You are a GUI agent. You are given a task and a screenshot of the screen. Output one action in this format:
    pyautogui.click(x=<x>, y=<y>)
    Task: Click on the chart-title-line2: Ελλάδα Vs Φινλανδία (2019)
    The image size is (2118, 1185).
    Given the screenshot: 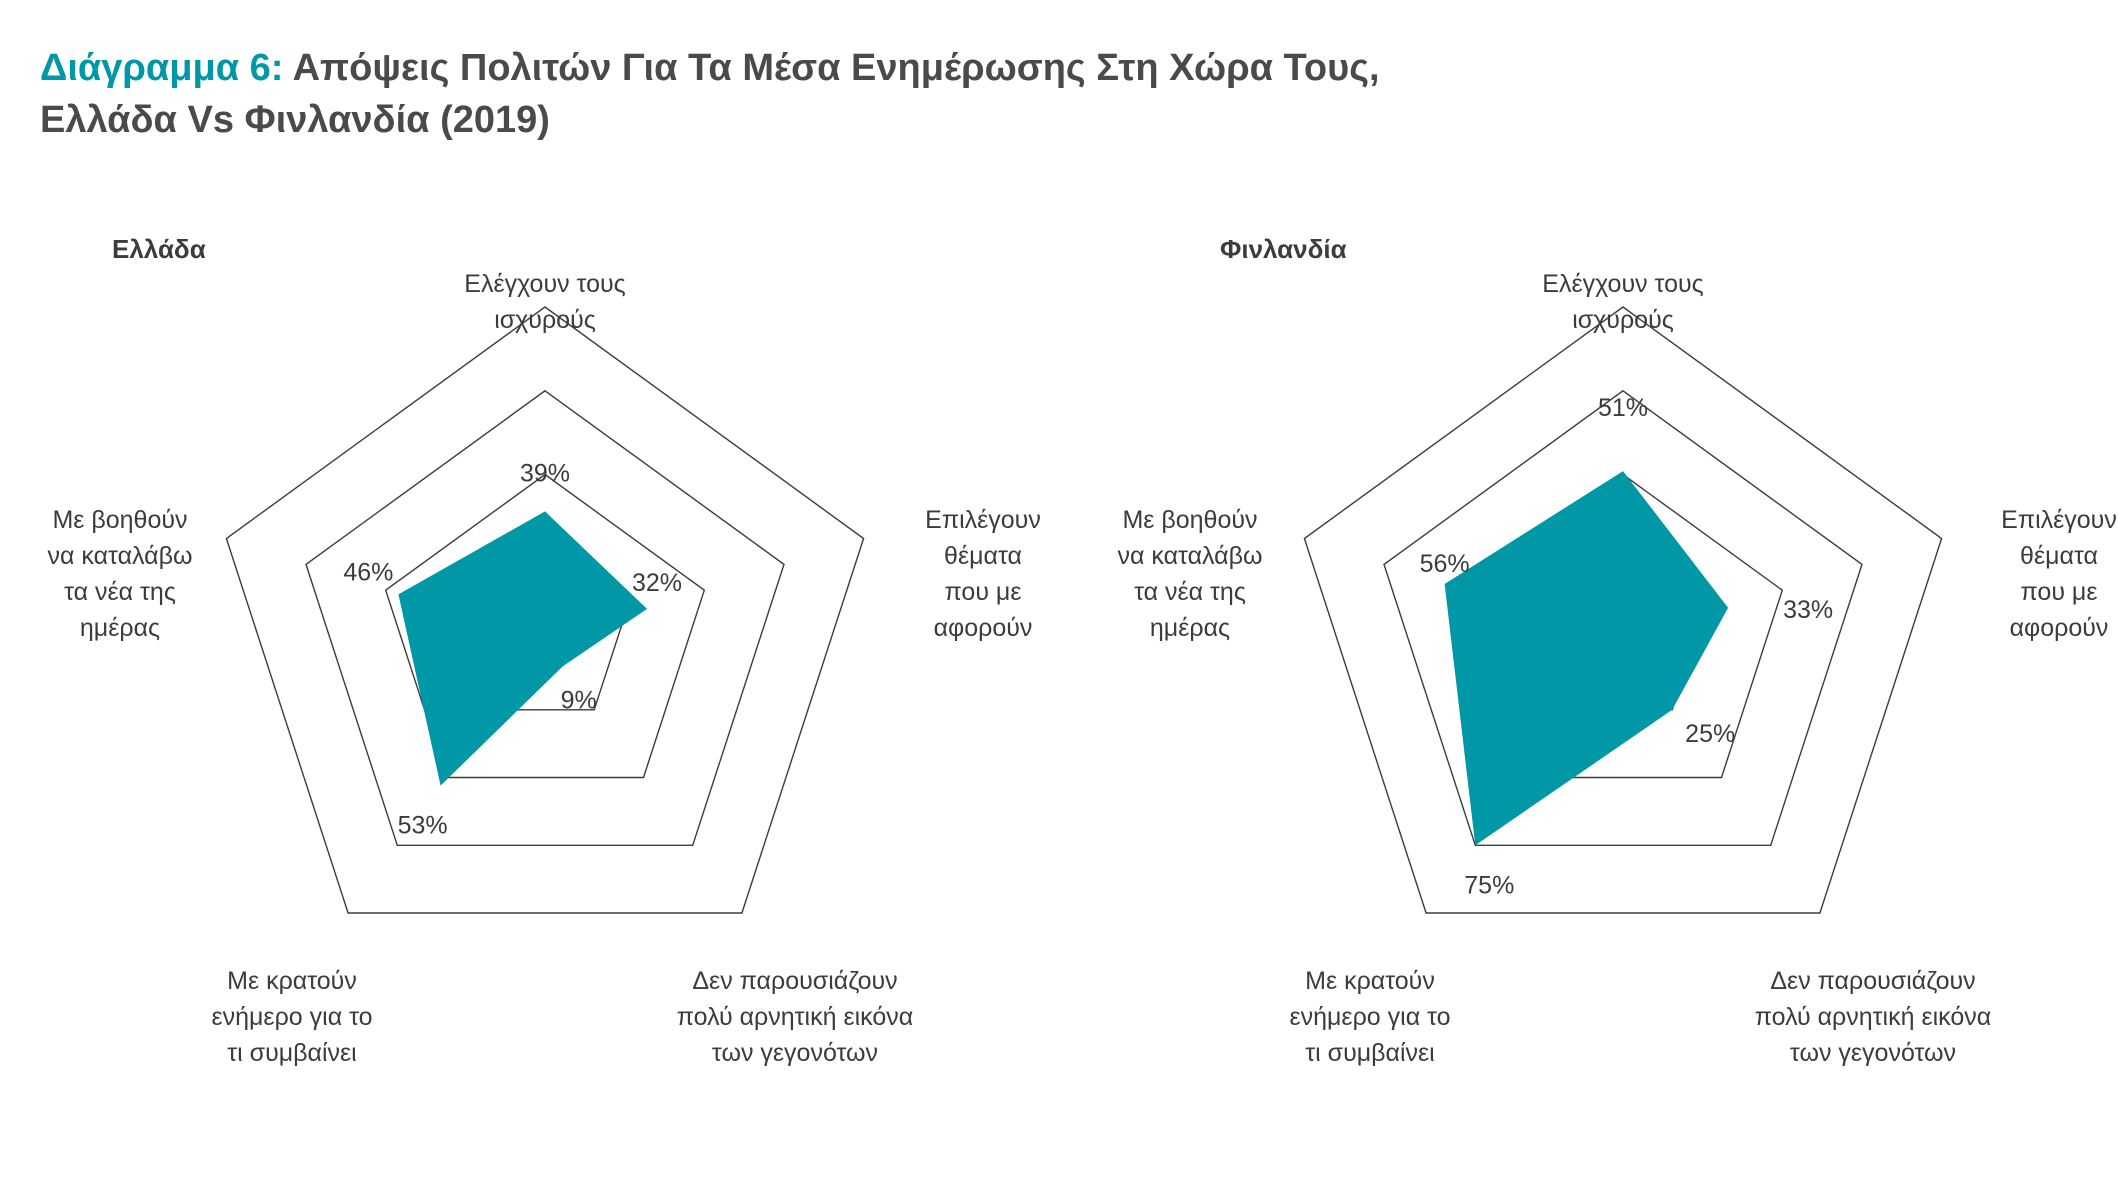 What is the action you would take?
    pyautogui.click(x=295, y=120)
    